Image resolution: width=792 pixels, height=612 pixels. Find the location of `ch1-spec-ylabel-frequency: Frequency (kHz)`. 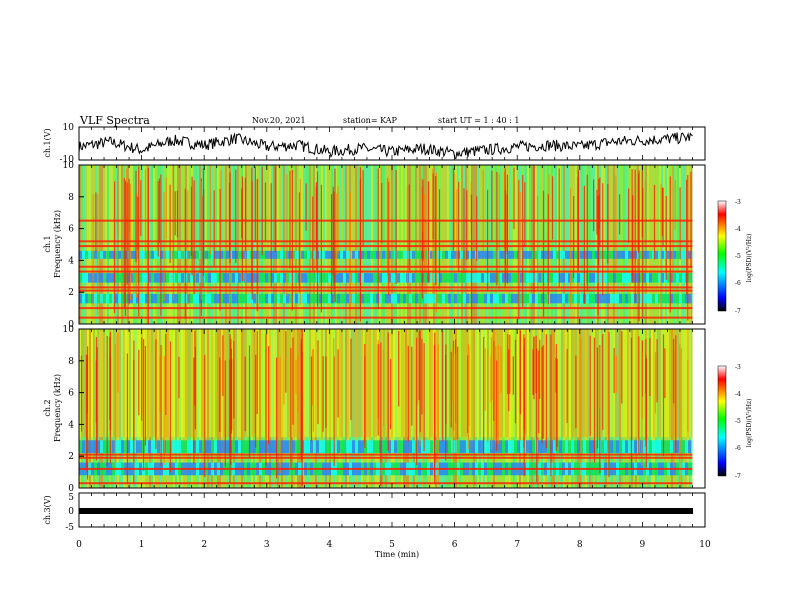

ch1-spec-ylabel-frequency: Frequency (kHz) is located at coordinates (57, 244).